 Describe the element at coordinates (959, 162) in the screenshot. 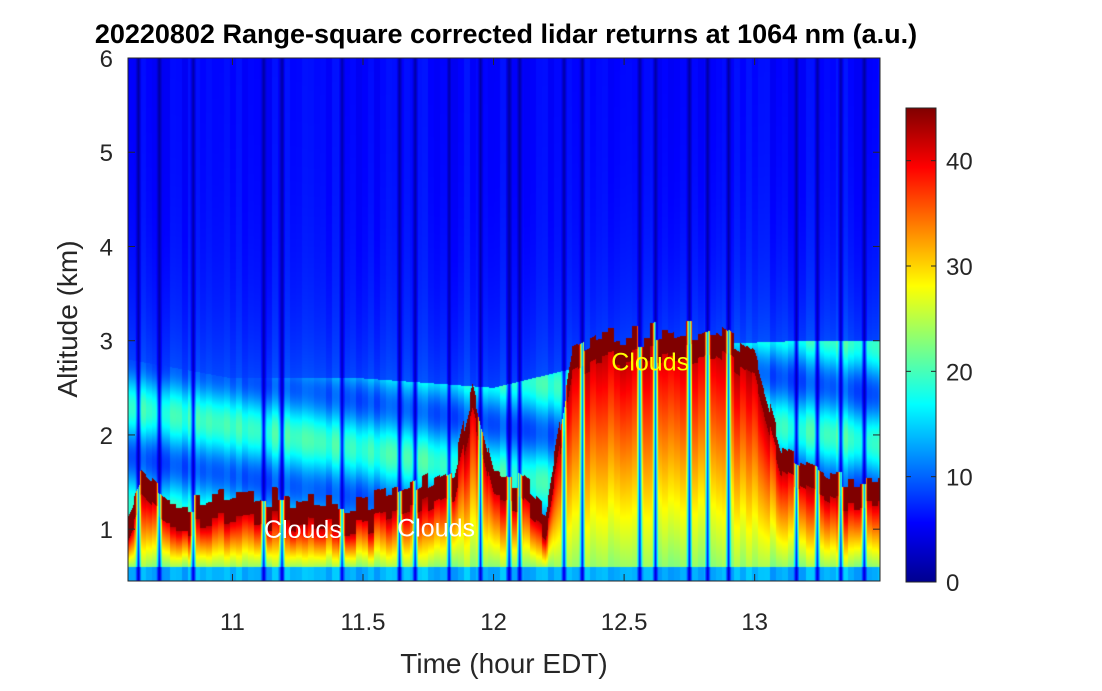

I see `colorbar-tick-label: 40` at that location.